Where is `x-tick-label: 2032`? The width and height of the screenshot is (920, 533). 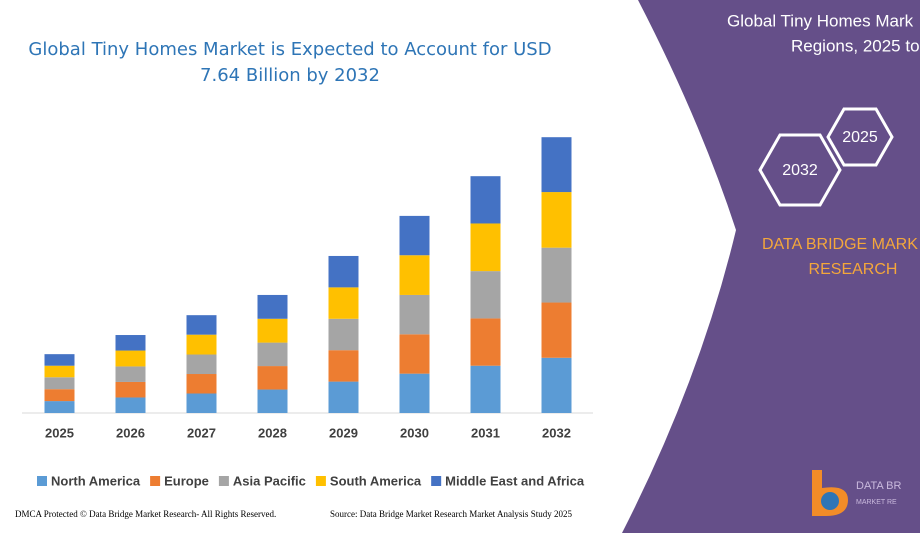 x-tick-label: 2032 is located at coordinates (556, 432).